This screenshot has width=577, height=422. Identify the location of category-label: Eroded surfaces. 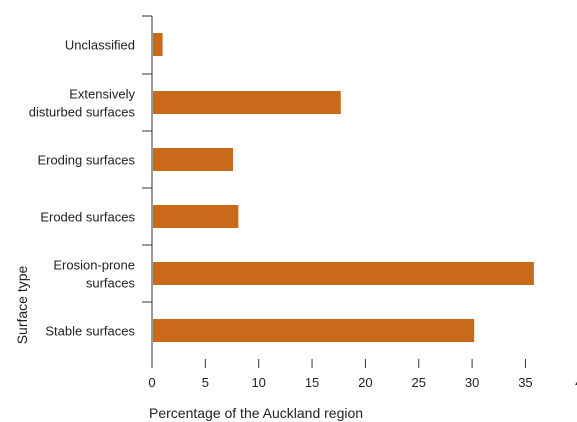
(87, 217).